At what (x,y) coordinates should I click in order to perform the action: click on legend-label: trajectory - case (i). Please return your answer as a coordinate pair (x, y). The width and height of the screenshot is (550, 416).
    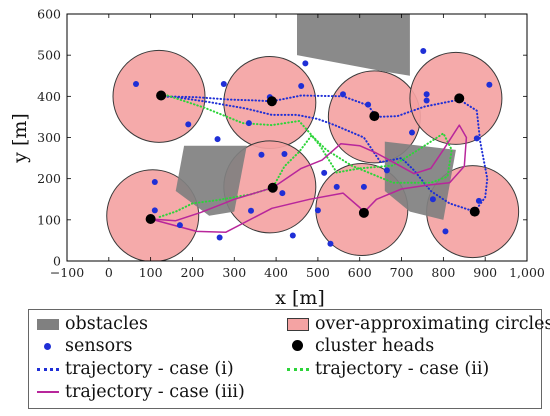
    Looking at the image, I should click on (149, 369).